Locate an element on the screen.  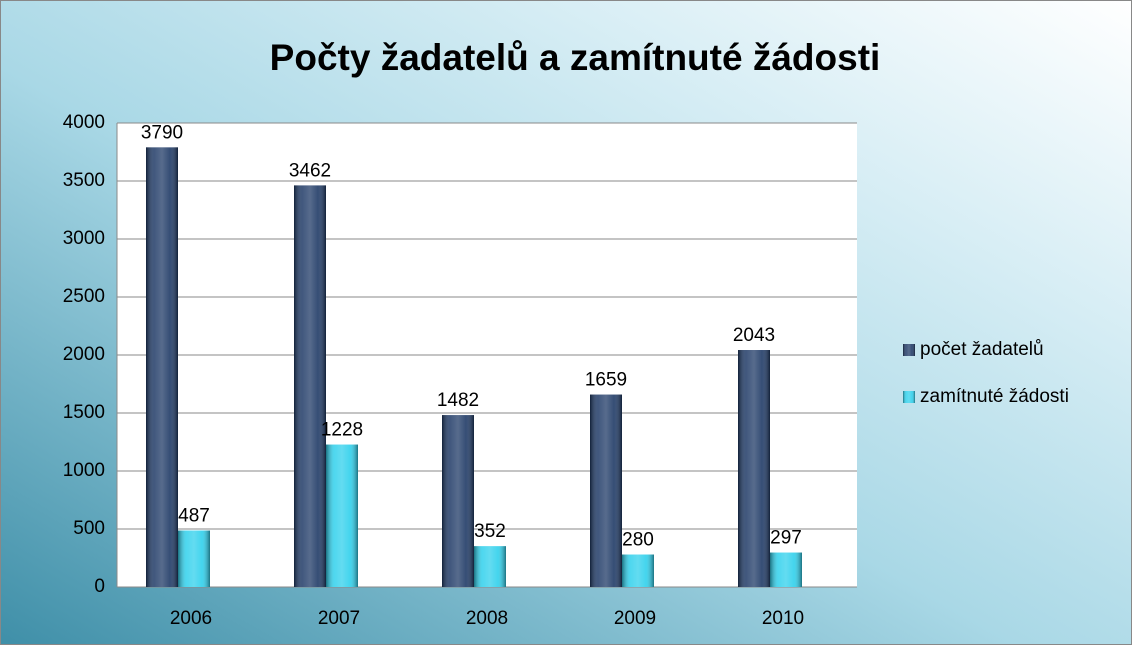
y-tick-label: 4000 is located at coordinates (84, 122).